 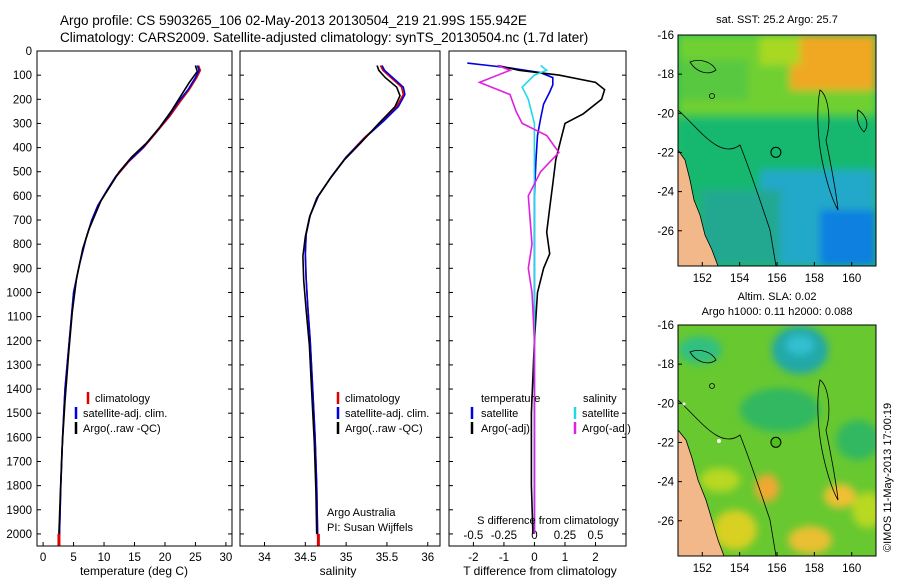 I want to click on difference-ticks: -2 -1 0 1 2 -0.5 -0.25 0 0.25 0.5, so click(x=533, y=547).